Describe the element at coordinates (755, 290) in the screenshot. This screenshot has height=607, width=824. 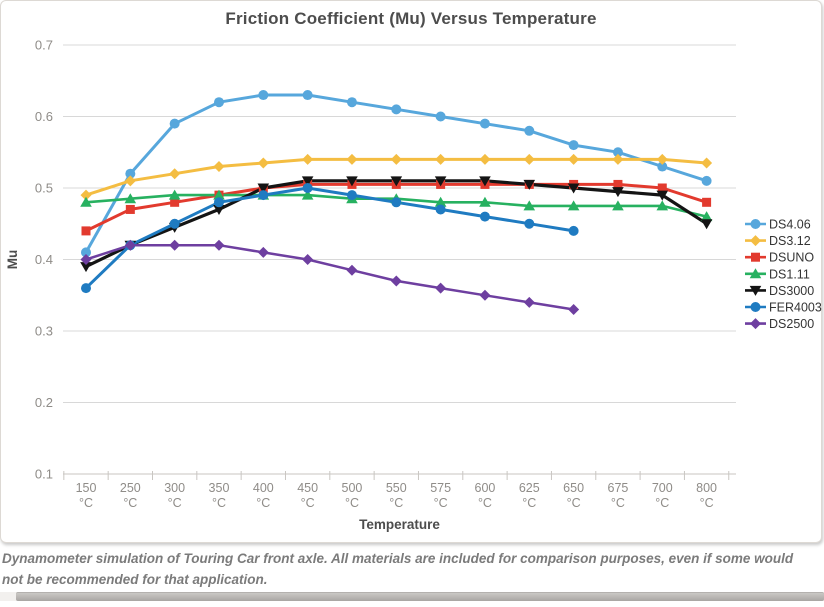
I see `legend-marker-DS3000` at that location.